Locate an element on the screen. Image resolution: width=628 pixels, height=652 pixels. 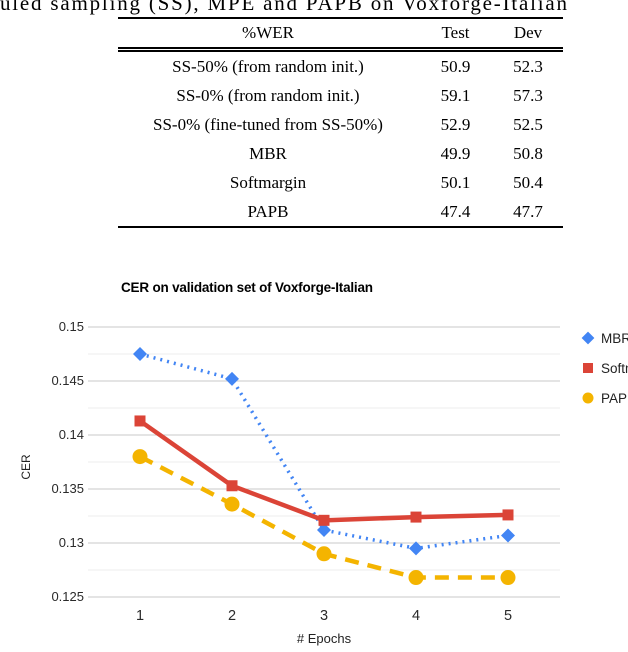
legend-item-softmargin: Softmargin is located at coordinates (604, 368).